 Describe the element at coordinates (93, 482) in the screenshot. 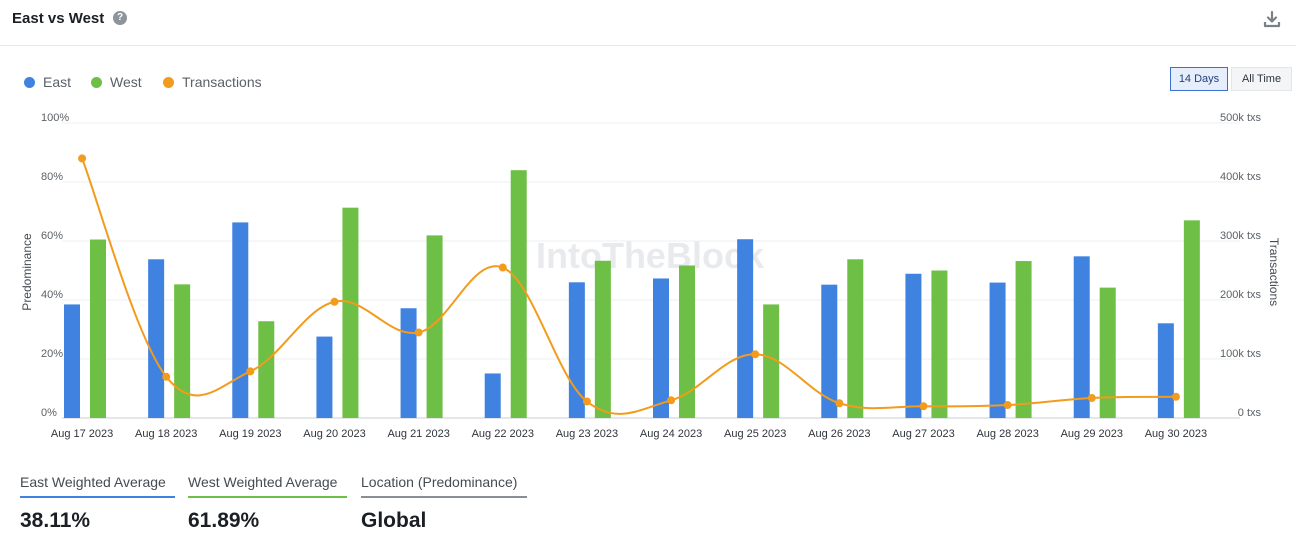

I see `stat-label: East Weighted Average` at that location.